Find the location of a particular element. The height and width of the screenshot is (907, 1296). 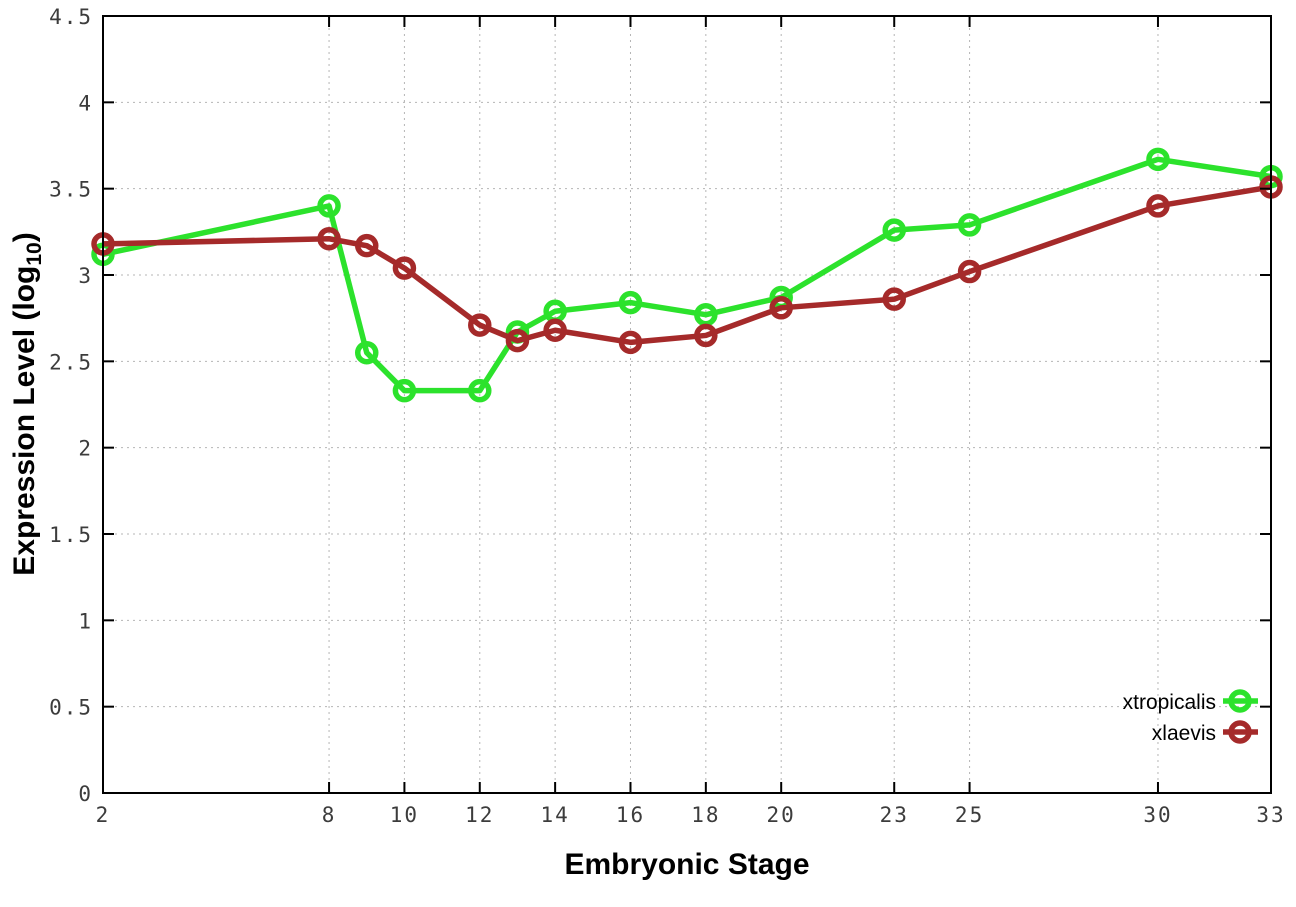

y-tick-label: 0 is located at coordinates (85, 794).